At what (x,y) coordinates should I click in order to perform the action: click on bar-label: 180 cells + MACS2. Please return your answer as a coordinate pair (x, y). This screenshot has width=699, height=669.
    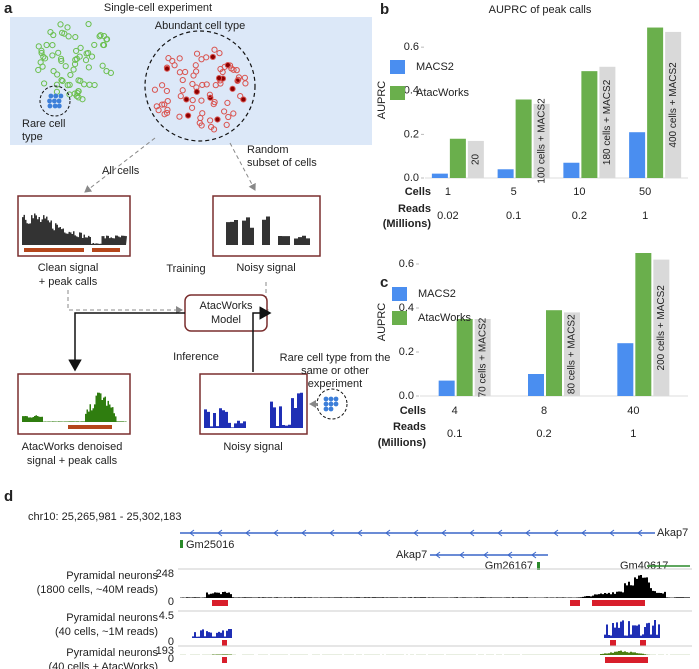
    Looking at the image, I should click on (607, 122).